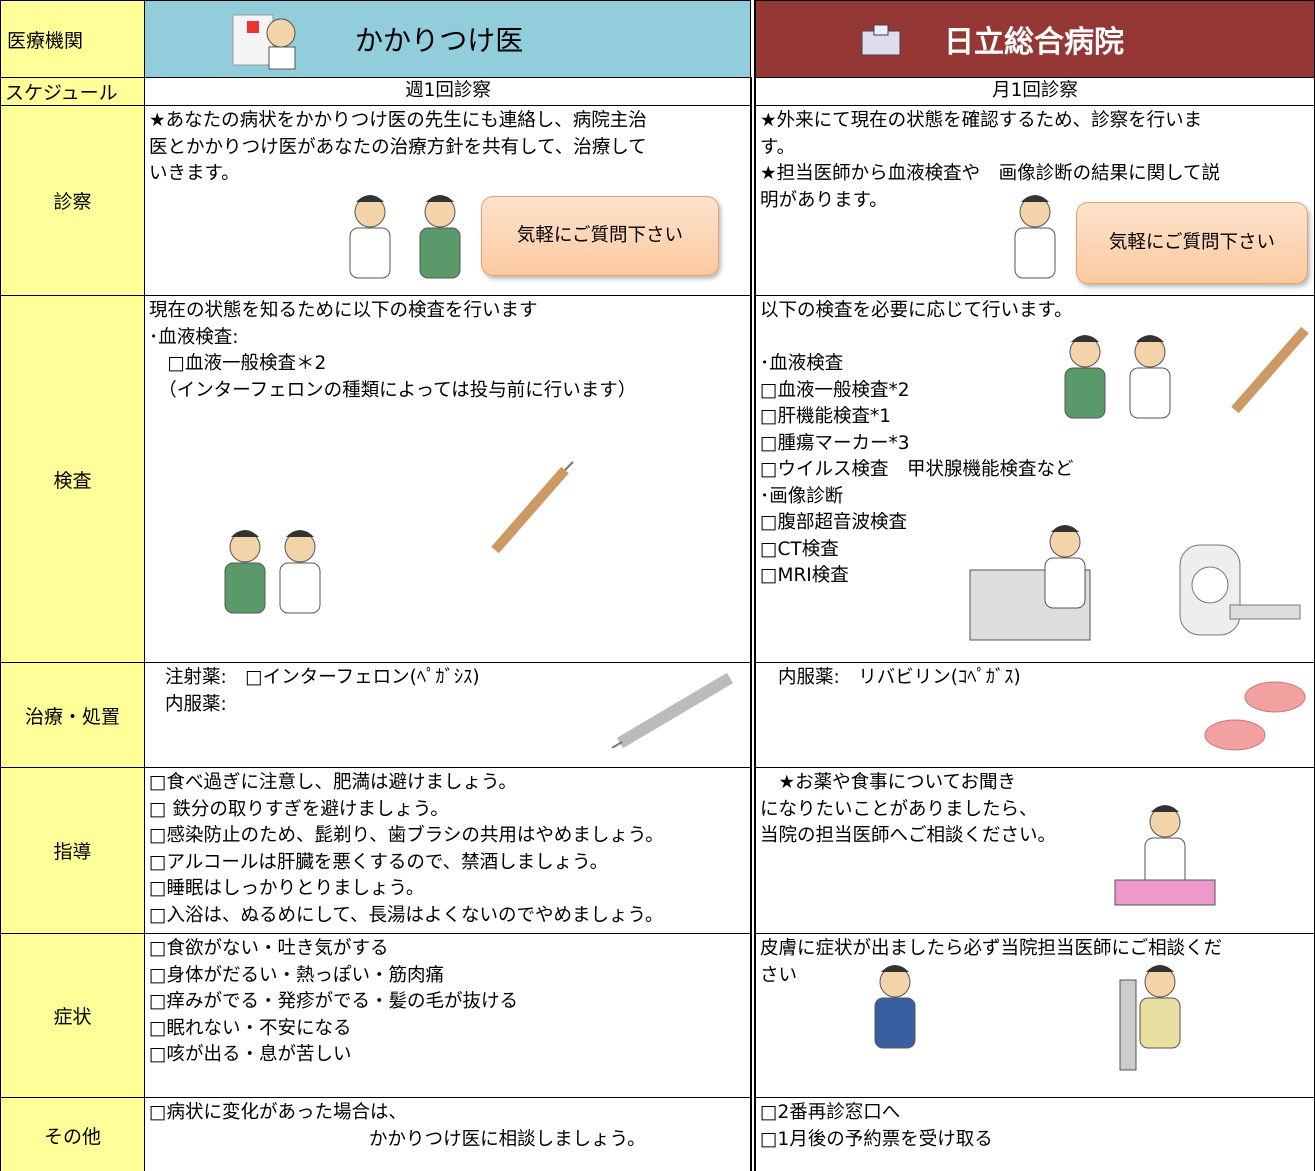 This screenshot has height=1171, width=1315. What do you see at coordinates (72, 1134) in the screenshot?
I see `row-label: その他` at bounding box center [72, 1134].